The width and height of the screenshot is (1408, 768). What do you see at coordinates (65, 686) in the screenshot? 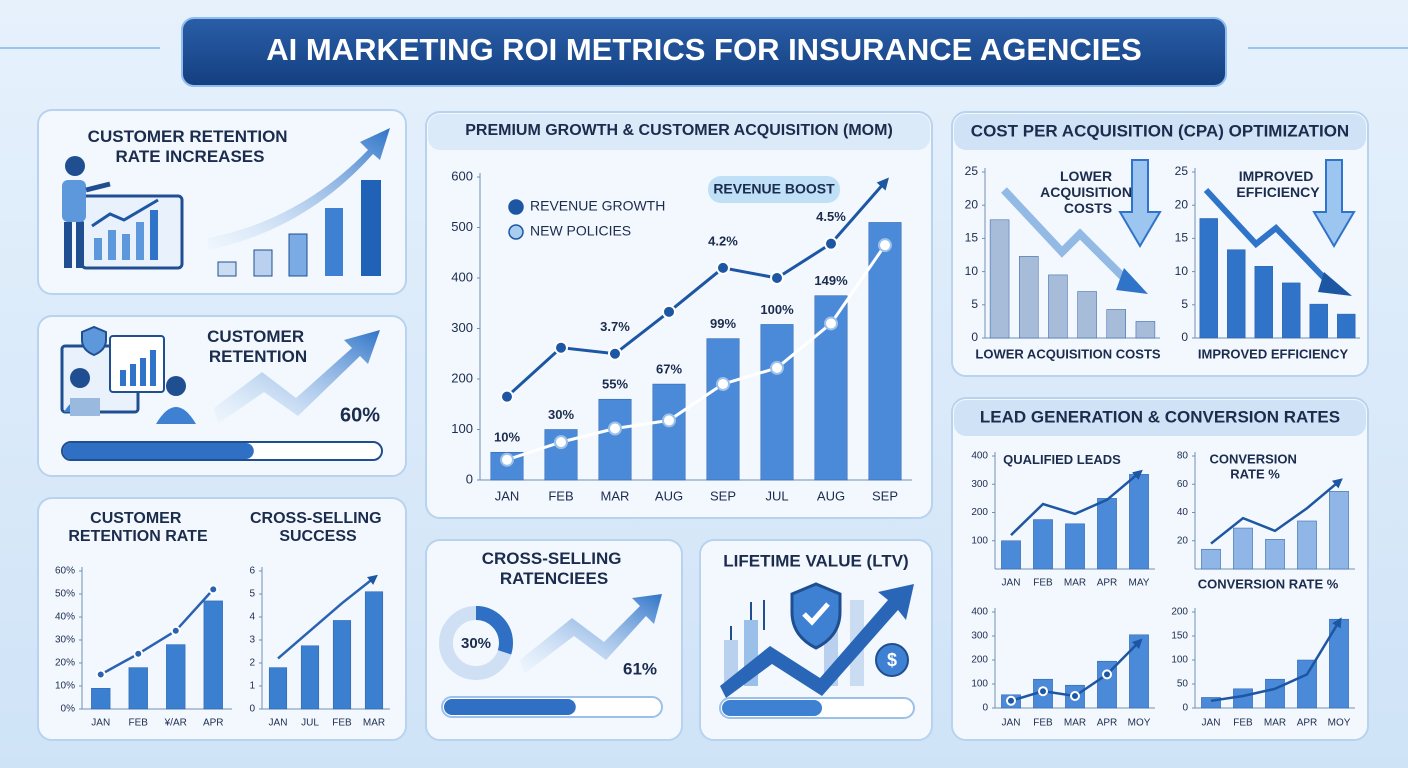
I see `y-tick-label: 10%` at bounding box center [65, 686].